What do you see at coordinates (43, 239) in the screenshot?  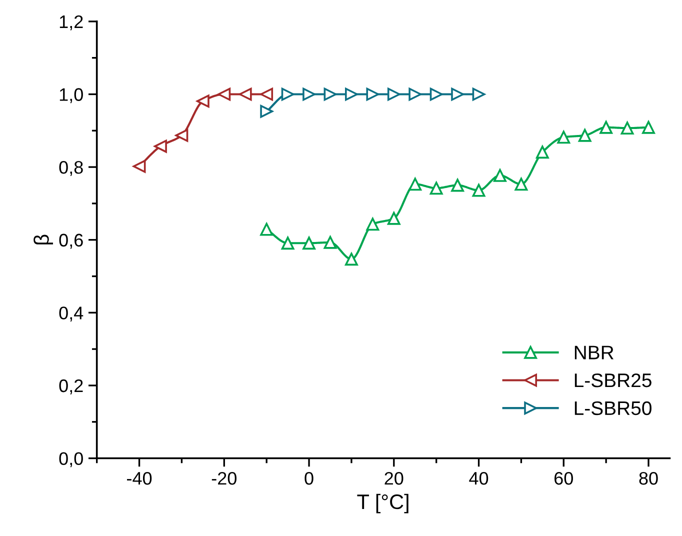 I see `y-axis-title: β` at bounding box center [43, 239].